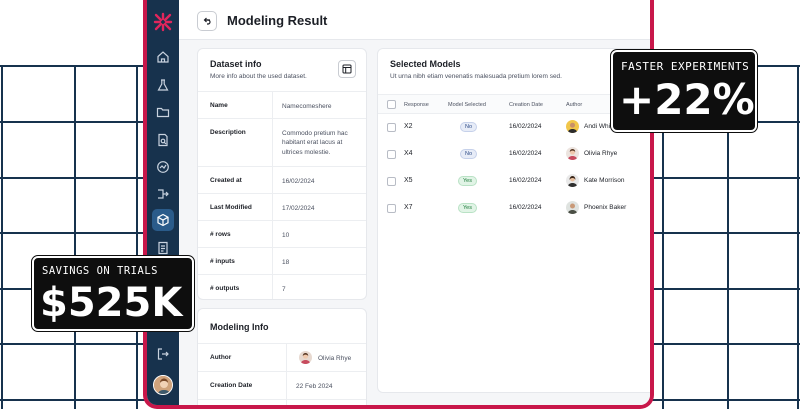 This screenshot has width=800, height=409. I want to click on back-button, so click(207, 21).